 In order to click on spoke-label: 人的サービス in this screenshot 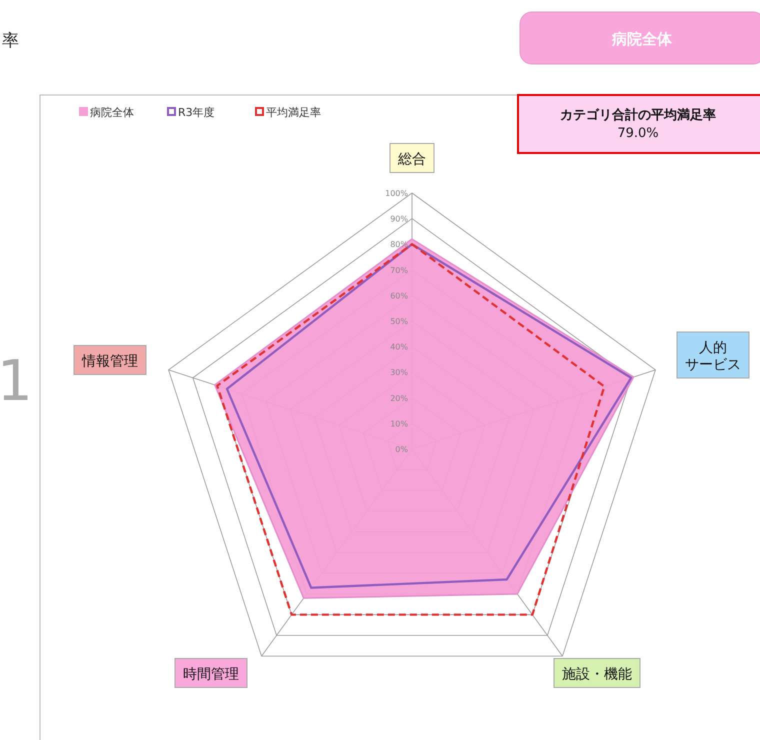, I will do `click(713, 356)`.